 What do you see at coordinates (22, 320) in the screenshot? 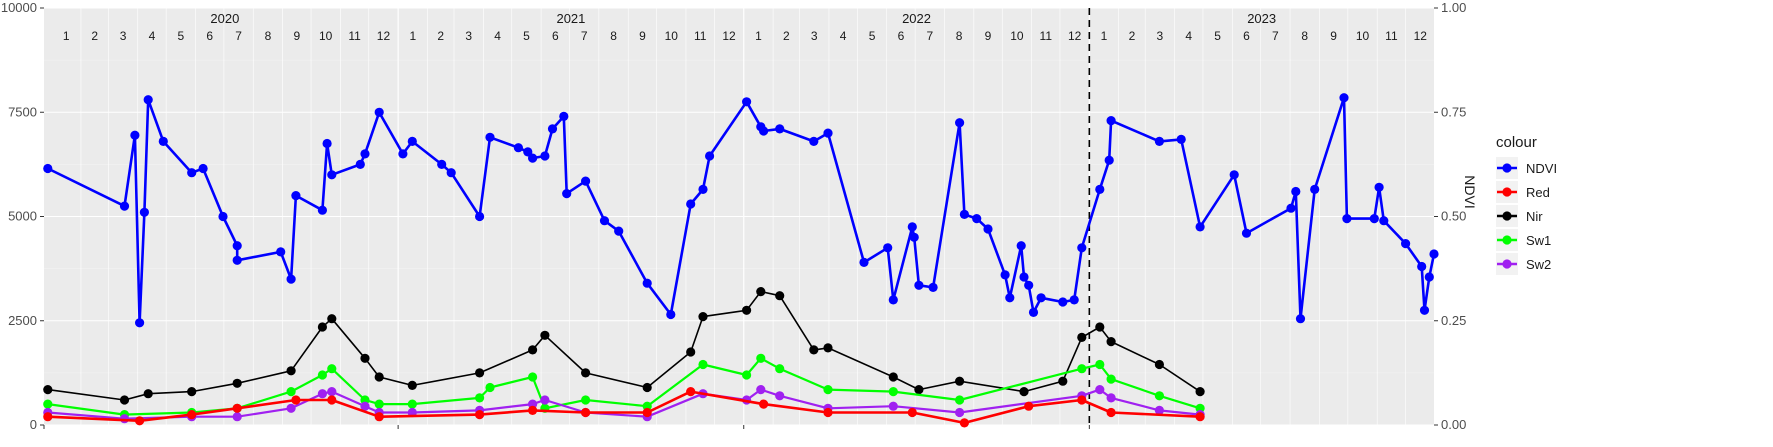
I see `y-tick-label: 2500` at bounding box center [22, 320].